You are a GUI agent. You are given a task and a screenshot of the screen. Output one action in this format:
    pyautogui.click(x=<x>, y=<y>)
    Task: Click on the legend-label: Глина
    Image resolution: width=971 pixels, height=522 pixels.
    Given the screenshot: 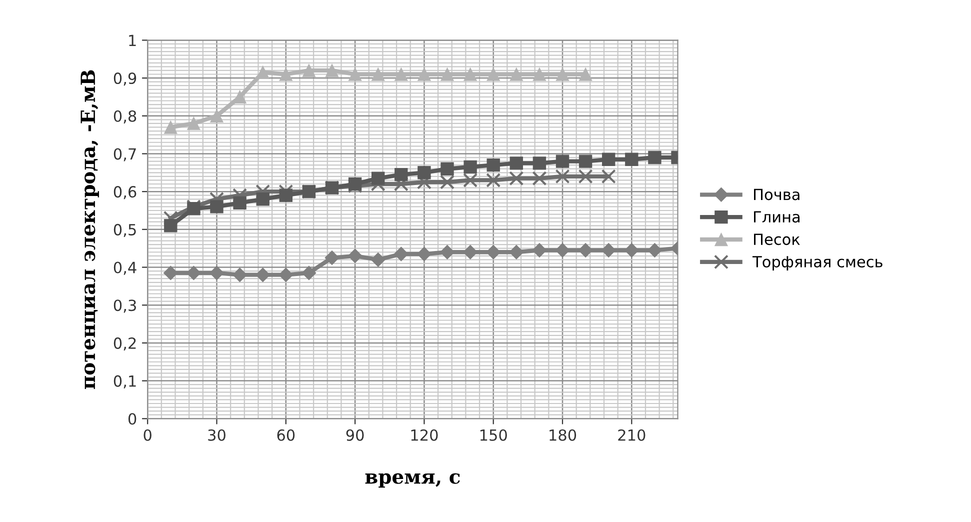 What is the action you would take?
    pyautogui.click(x=777, y=217)
    